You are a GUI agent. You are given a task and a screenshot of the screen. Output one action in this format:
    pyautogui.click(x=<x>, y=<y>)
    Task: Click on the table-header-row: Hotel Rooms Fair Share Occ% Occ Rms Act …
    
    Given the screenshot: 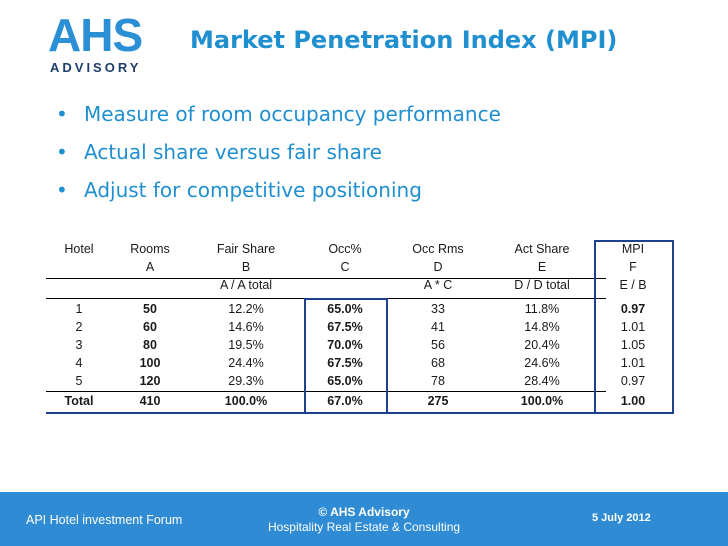 What is the action you would take?
    pyautogui.click(x=360, y=249)
    